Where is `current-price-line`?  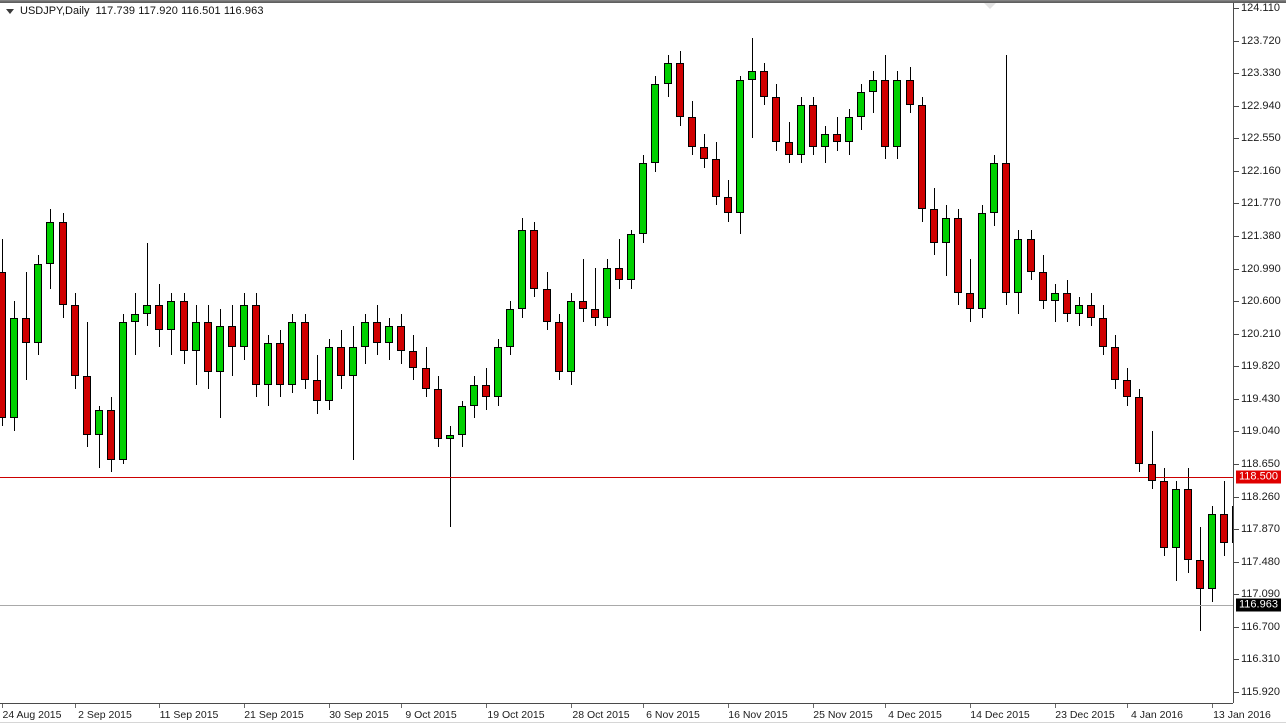 current-price-line is located at coordinates (616, 605).